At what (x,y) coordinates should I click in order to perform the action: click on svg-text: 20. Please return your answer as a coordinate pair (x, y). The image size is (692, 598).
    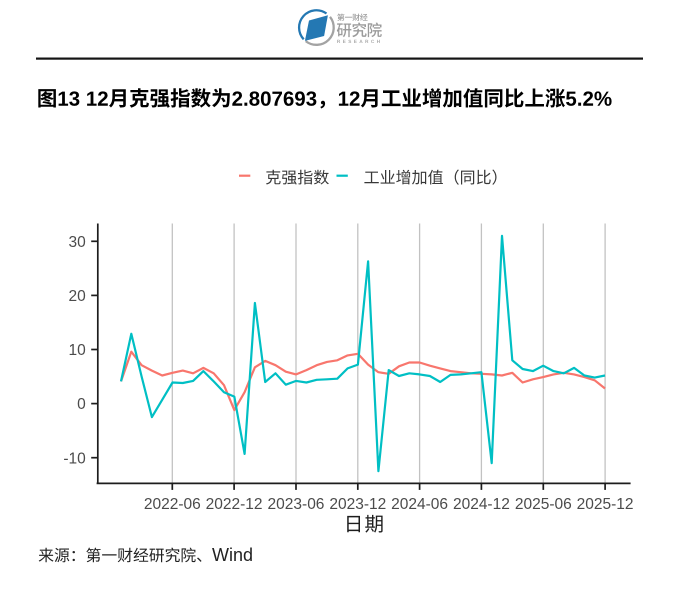
    Looking at the image, I should click on (78, 296).